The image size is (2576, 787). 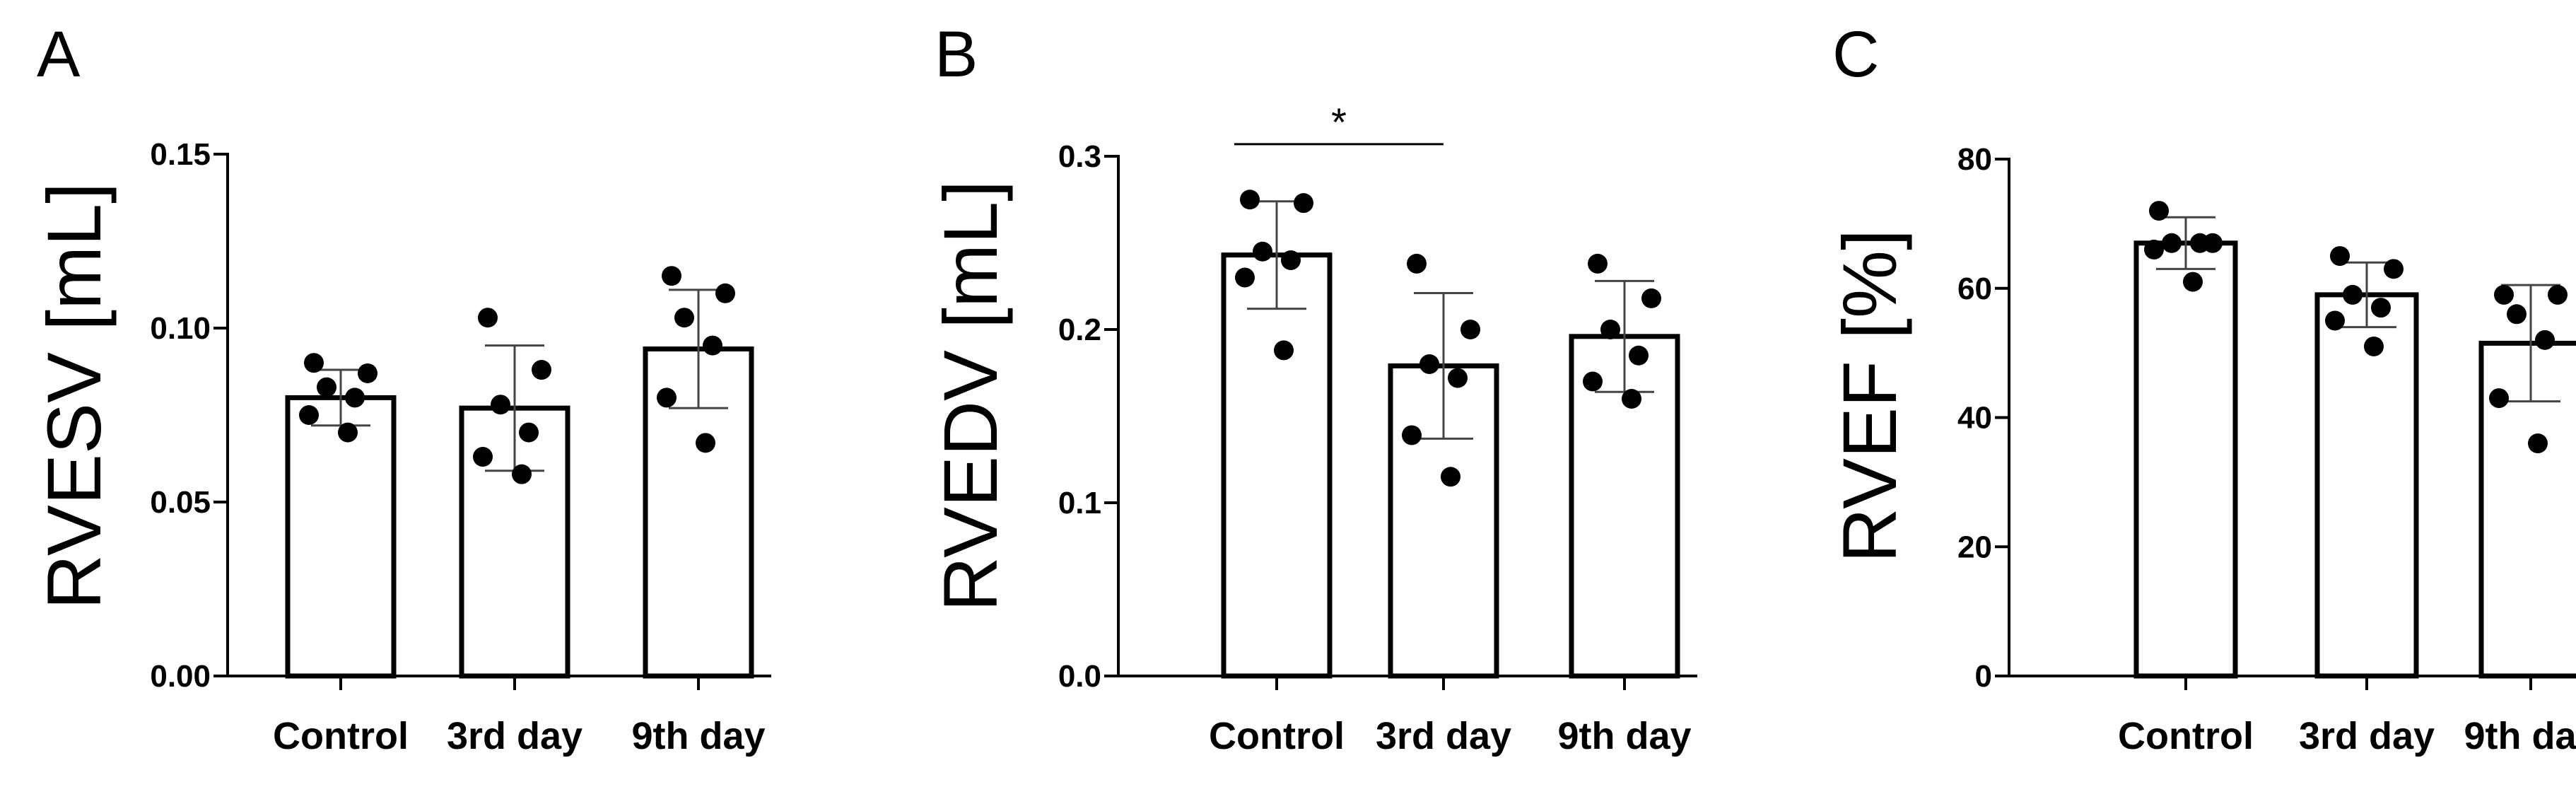 What do you see at coordinates (970, 396) in the screenshot?
I see `panel-b-y-axis-label: RVEDV [mL]` at bounding box center [970, 396].